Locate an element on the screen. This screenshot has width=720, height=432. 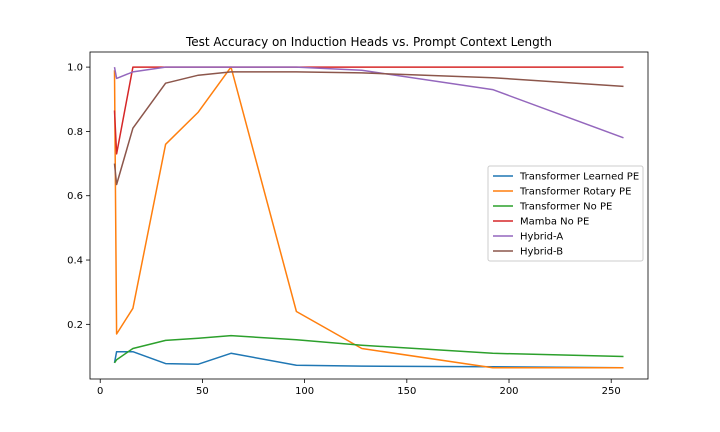
series-line-transformer-no-pe is located at coordinates (368, 349).